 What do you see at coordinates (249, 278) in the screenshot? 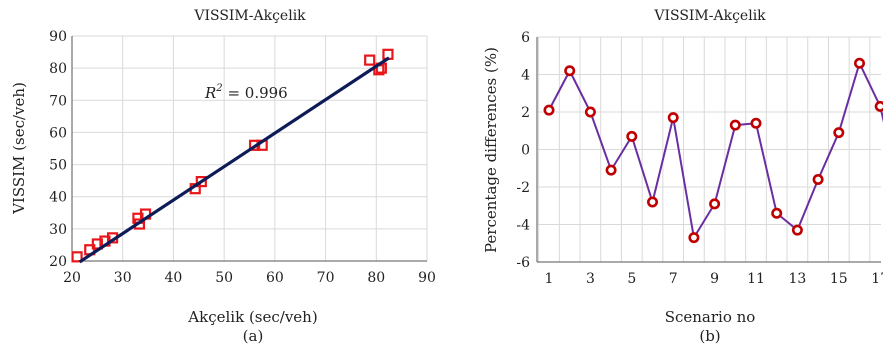
I see `scatter-x-ticks: 20 30 40 50 60 70 80 90` at bounding box center [249, 278].